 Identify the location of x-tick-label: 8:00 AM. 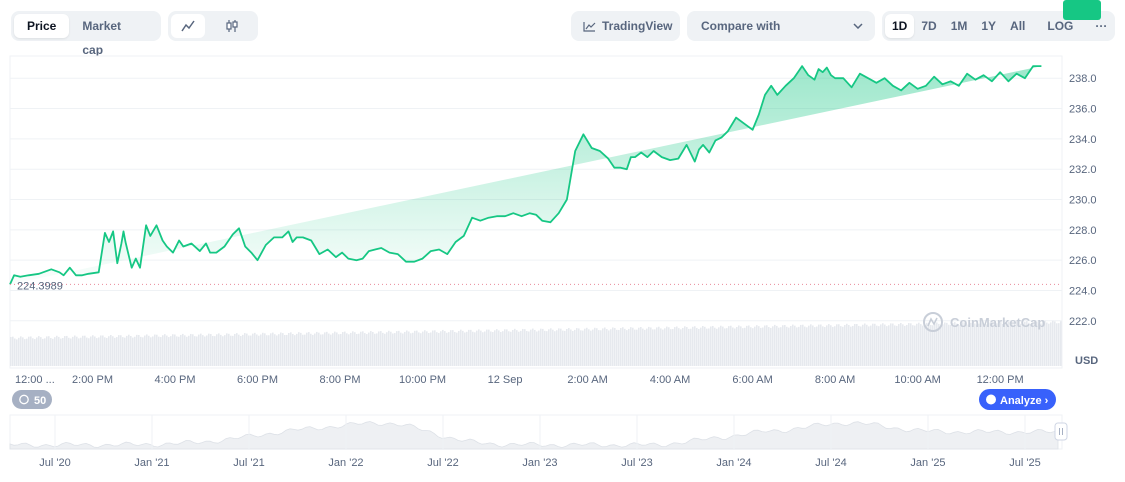
(835, 380).